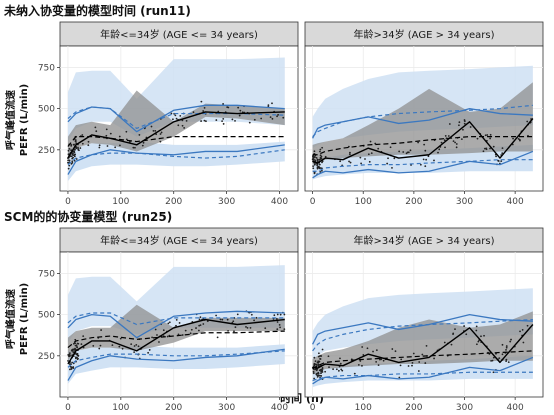 Image resolution: width=554 pixels, height=415 pixels. Describe the element at coordinates (88, 216) in the screenshot. I see `section-title-run25: SCM的的协变量模型 (run25)` at that location.